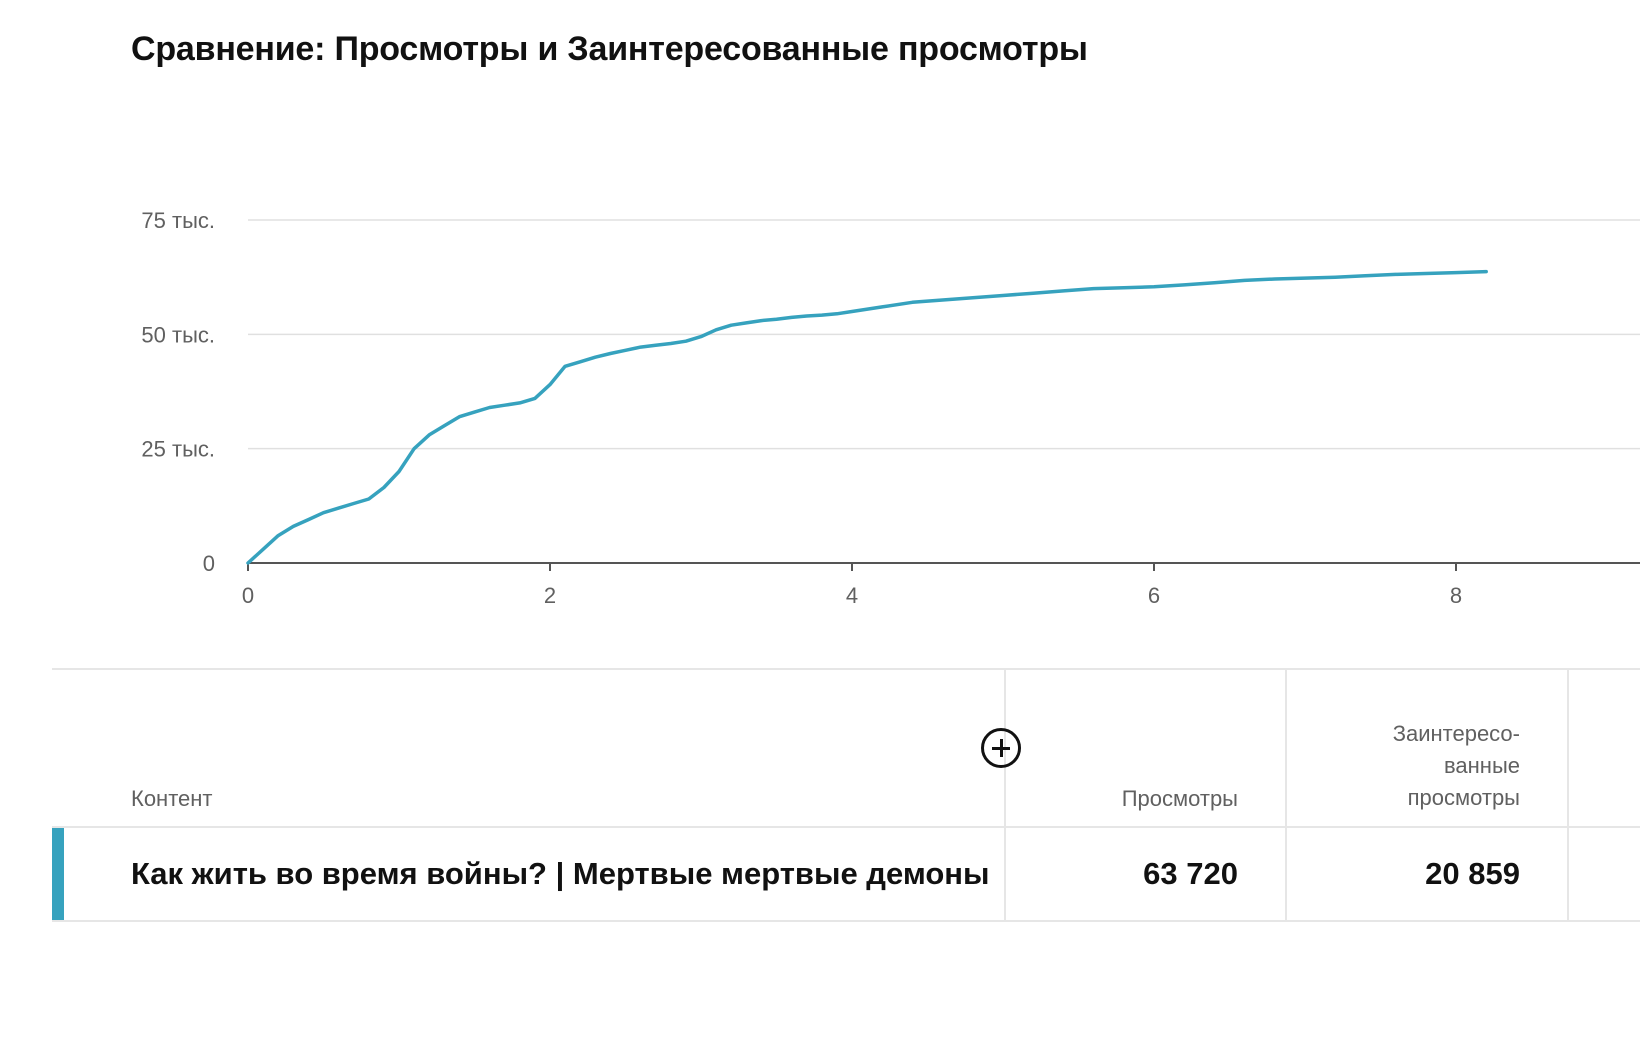 The width and height of the screenshot is (1640, 1054). What do you see at coordinates (1456, 595) in the screenshot?
I see `x-tick-label: 8` at bounding box center [1456, 595].